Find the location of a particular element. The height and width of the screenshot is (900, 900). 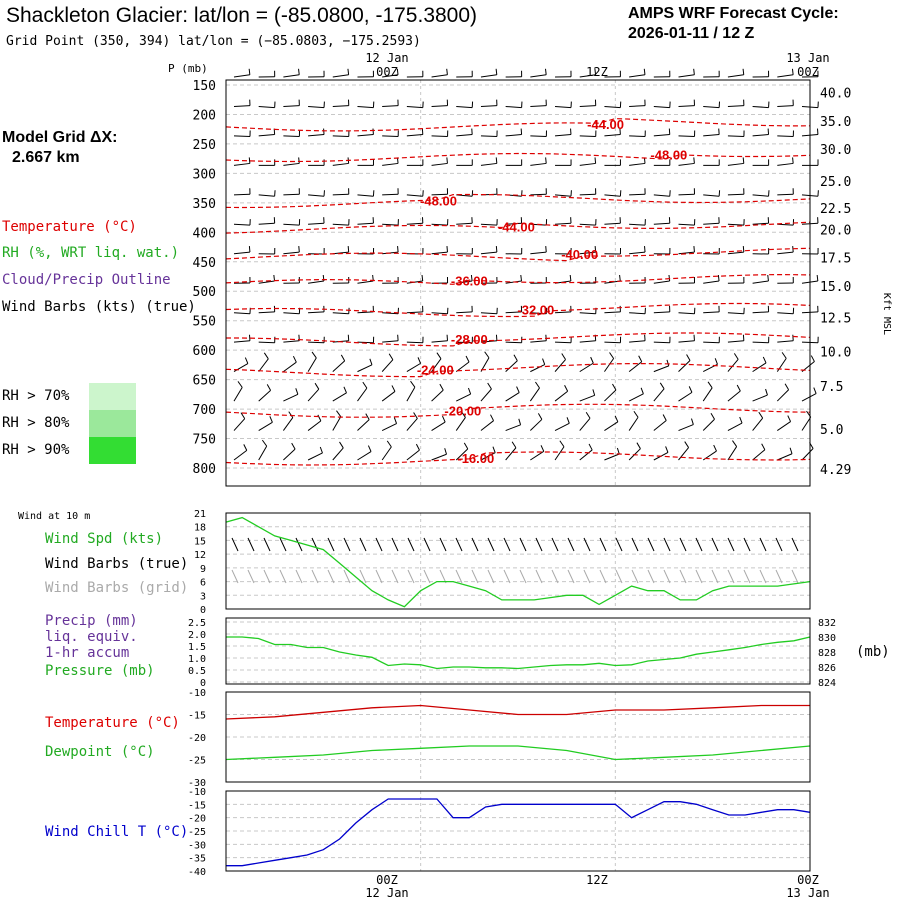

y-tick-label: 12 is located at coordinates (200, 555).